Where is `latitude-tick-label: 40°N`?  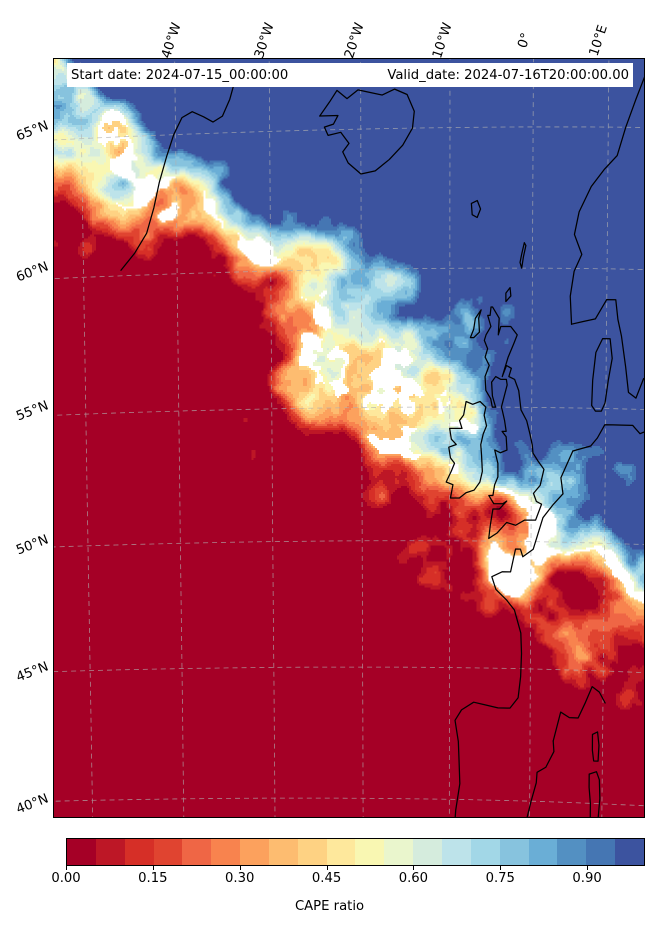
latitude-tick-label: 40°N is located at coordinates (32, 804).